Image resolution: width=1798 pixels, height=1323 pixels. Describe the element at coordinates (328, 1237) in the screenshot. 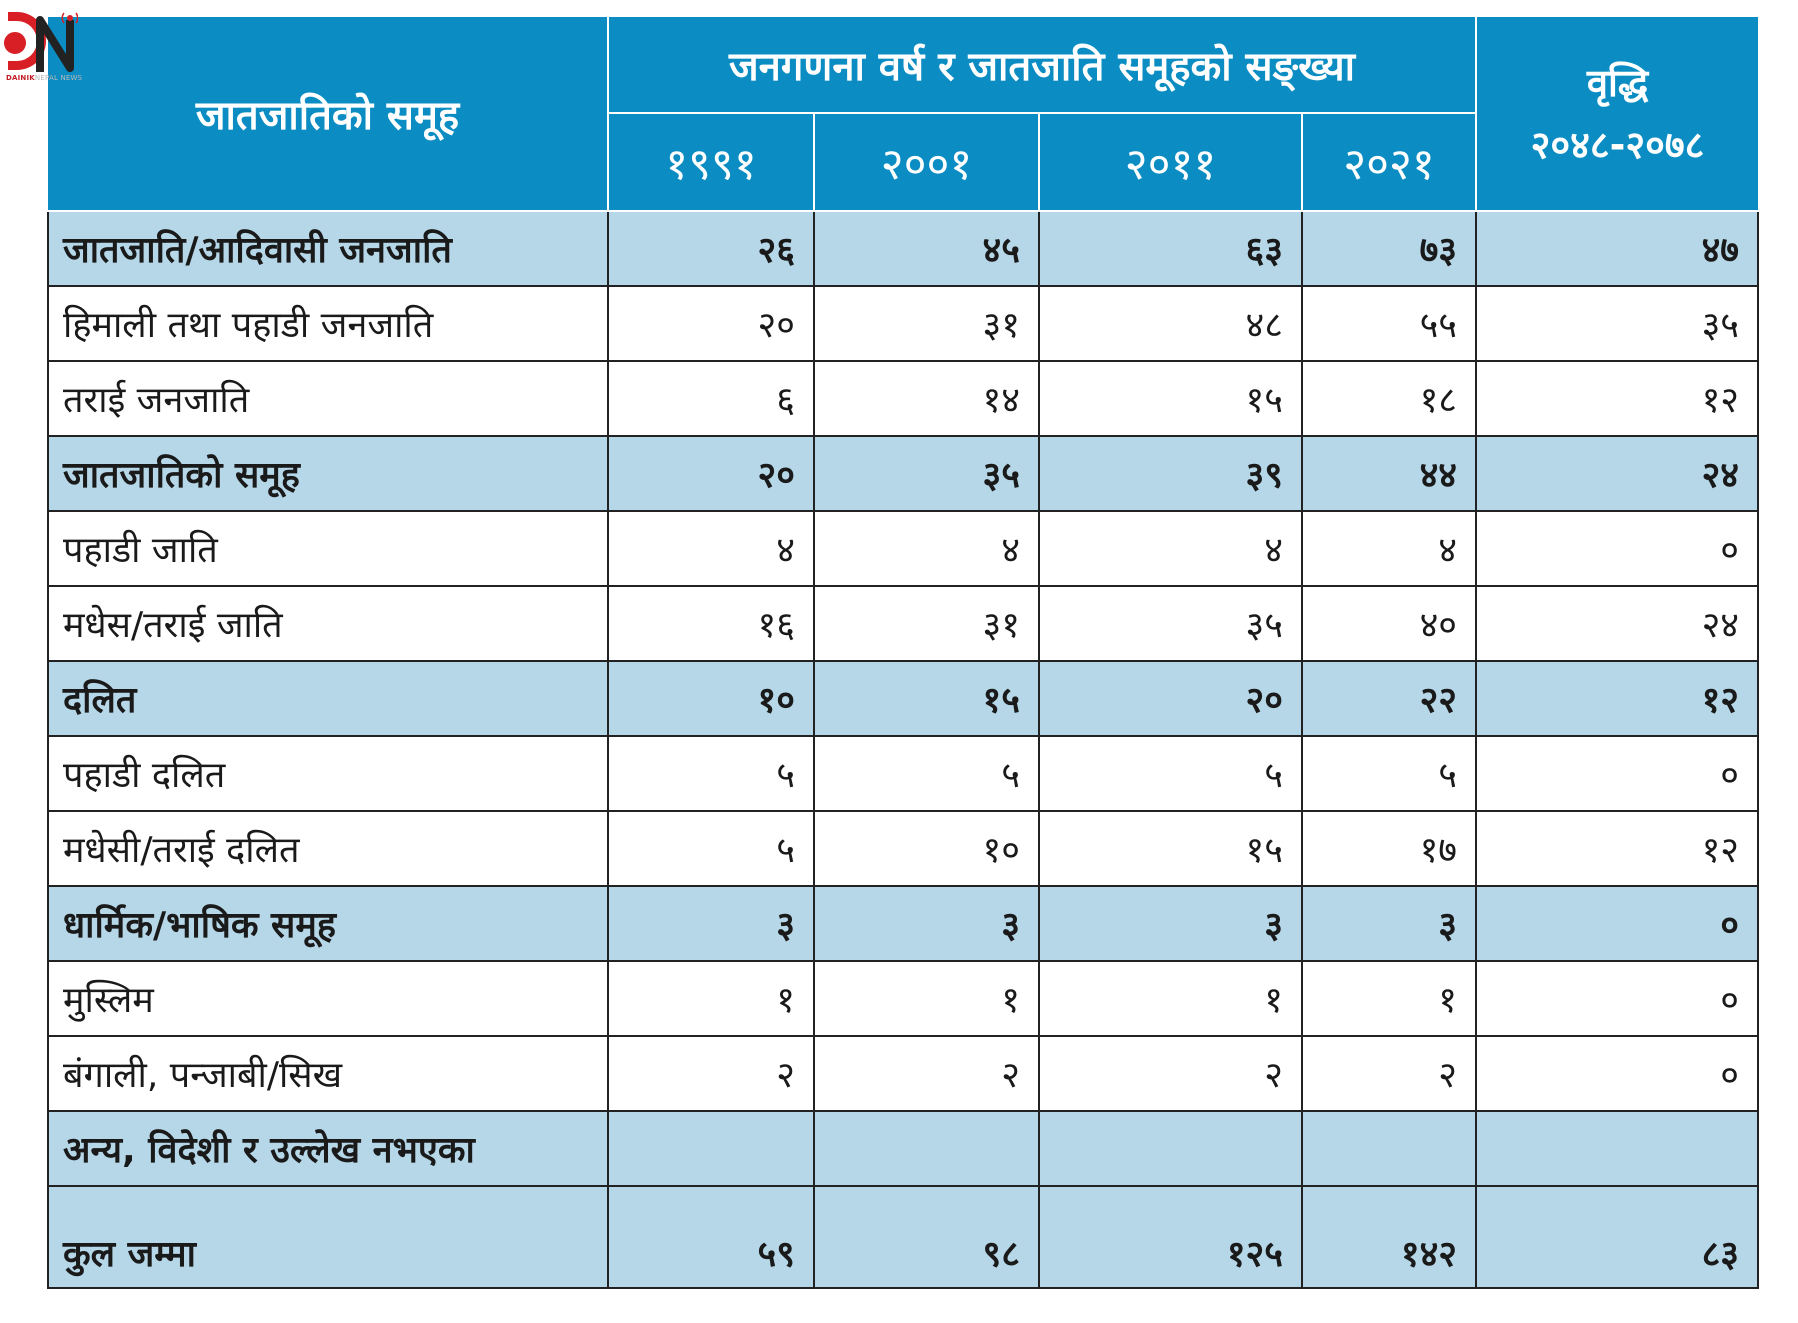

I see `row-label: कुल जम्मा` at that location.